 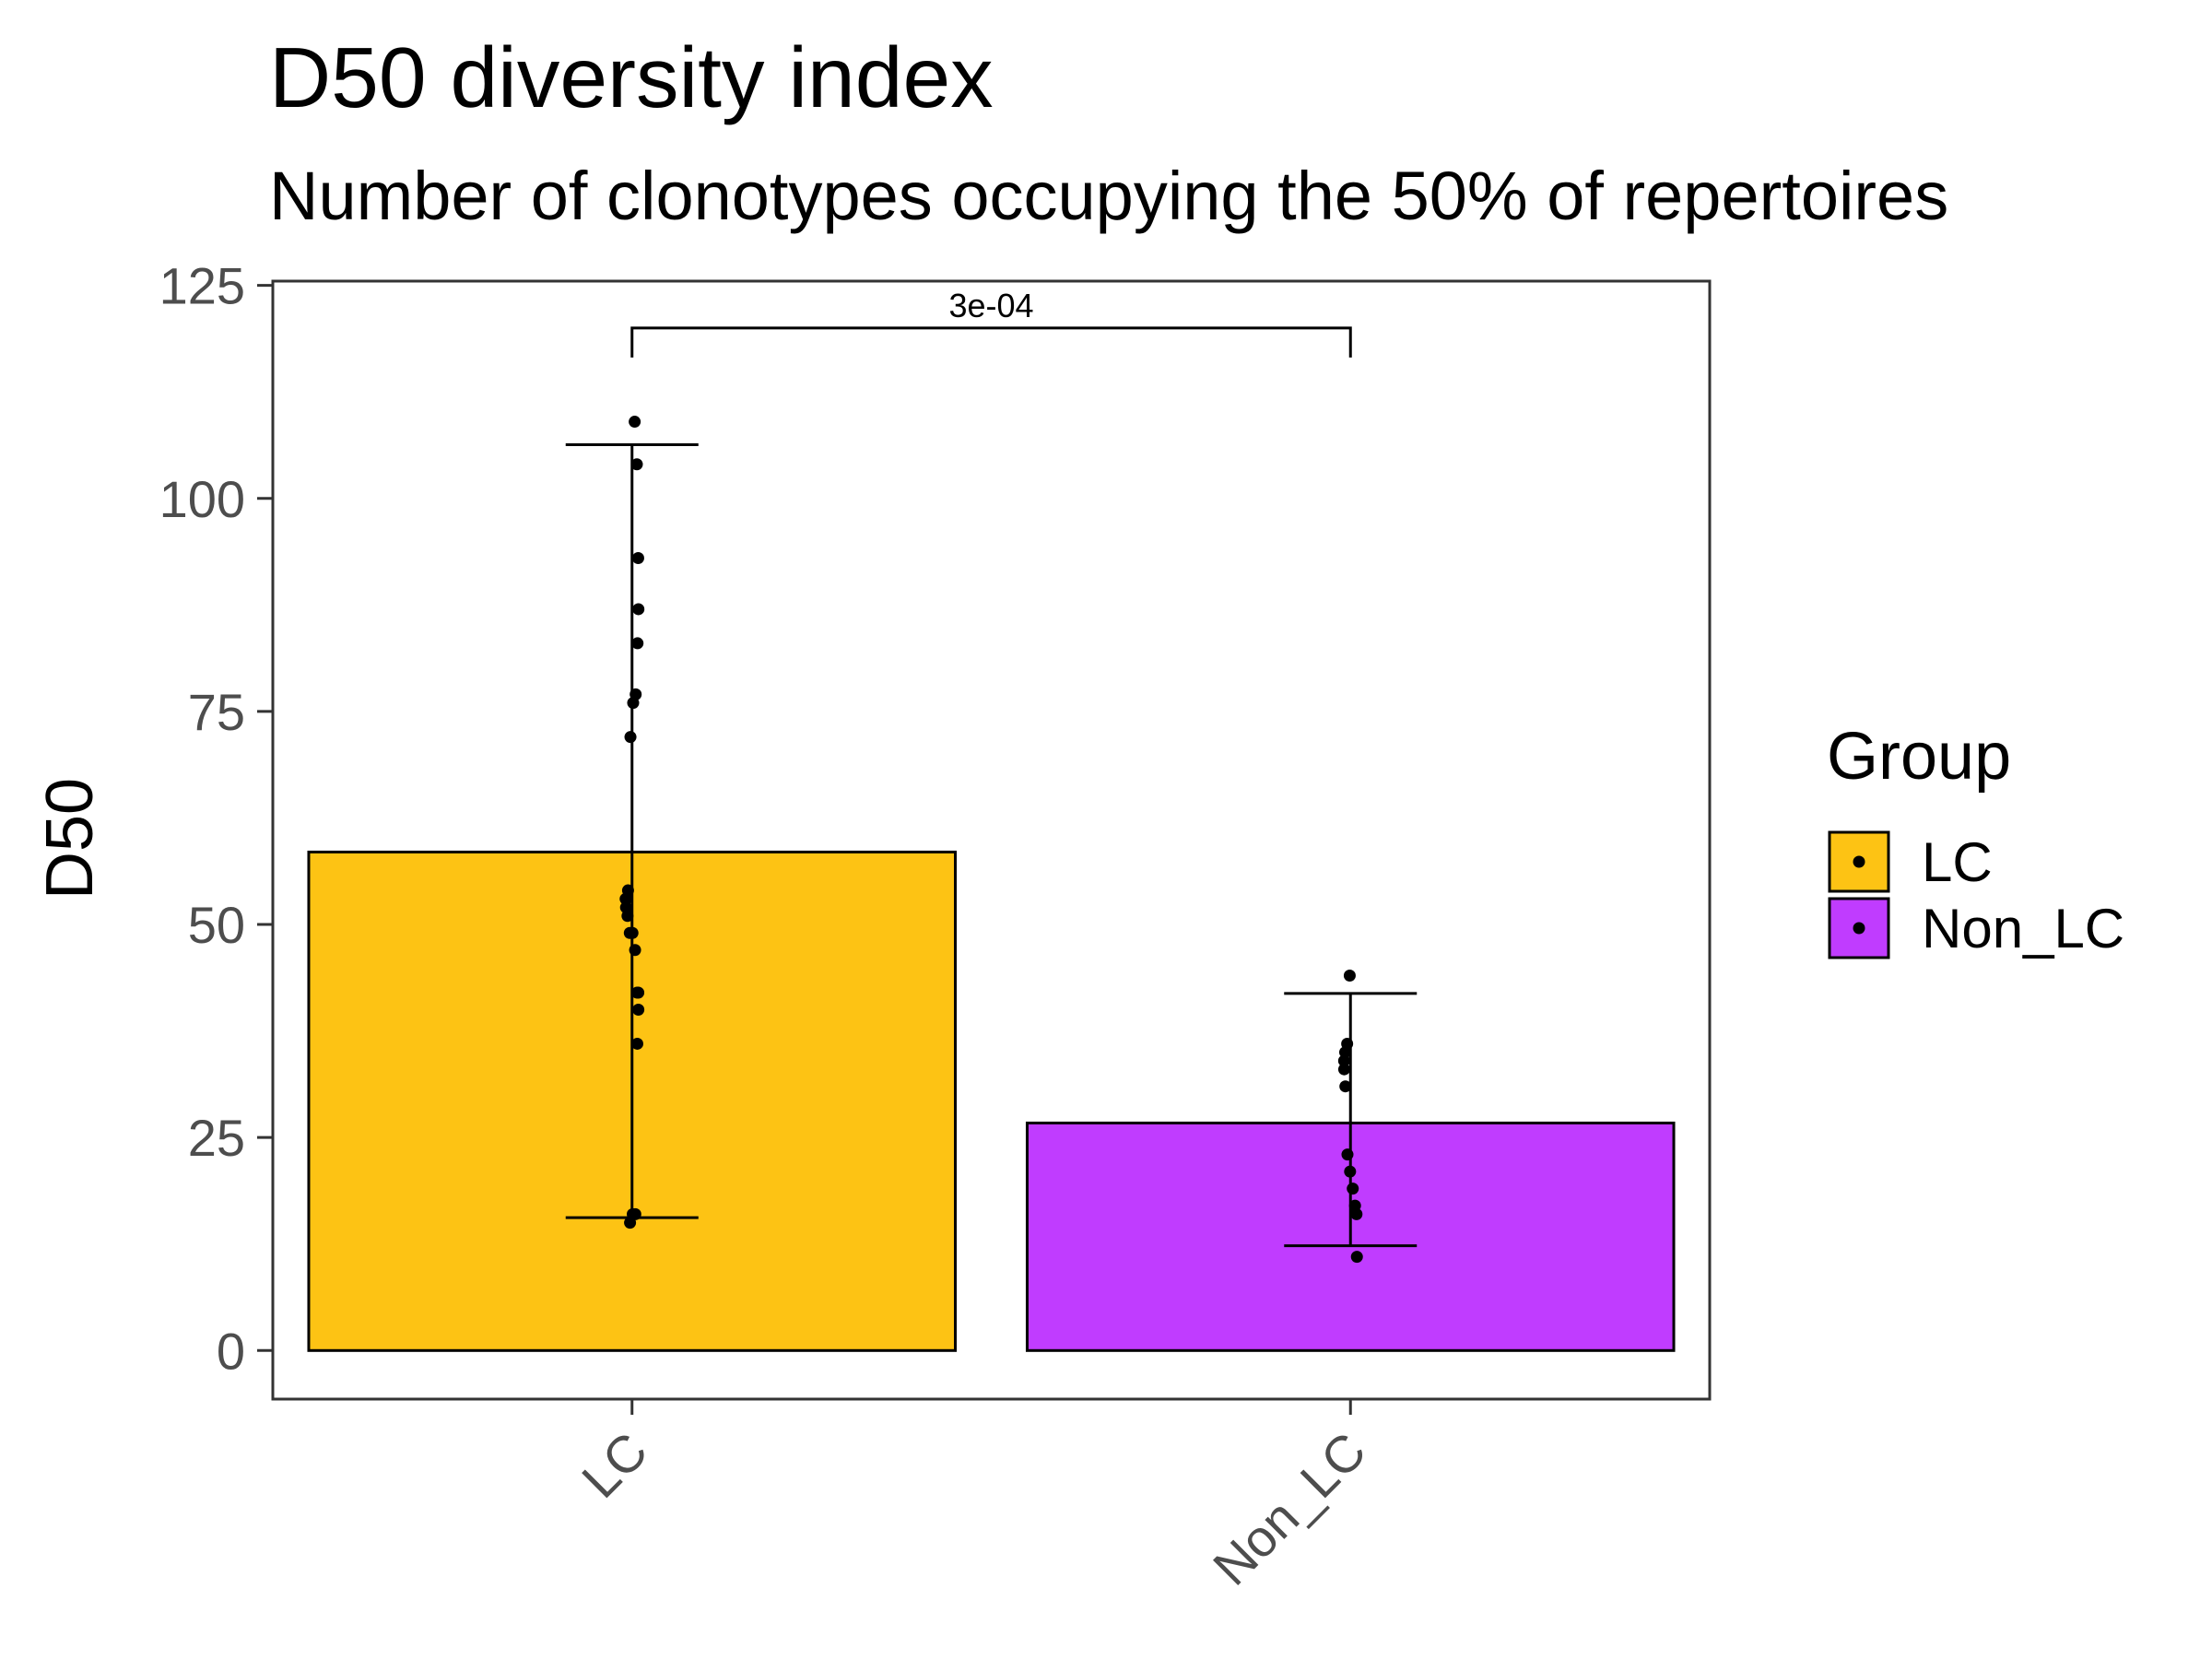 I want to click on significance-bracket: 3e-04, so click(x=991, y=322).